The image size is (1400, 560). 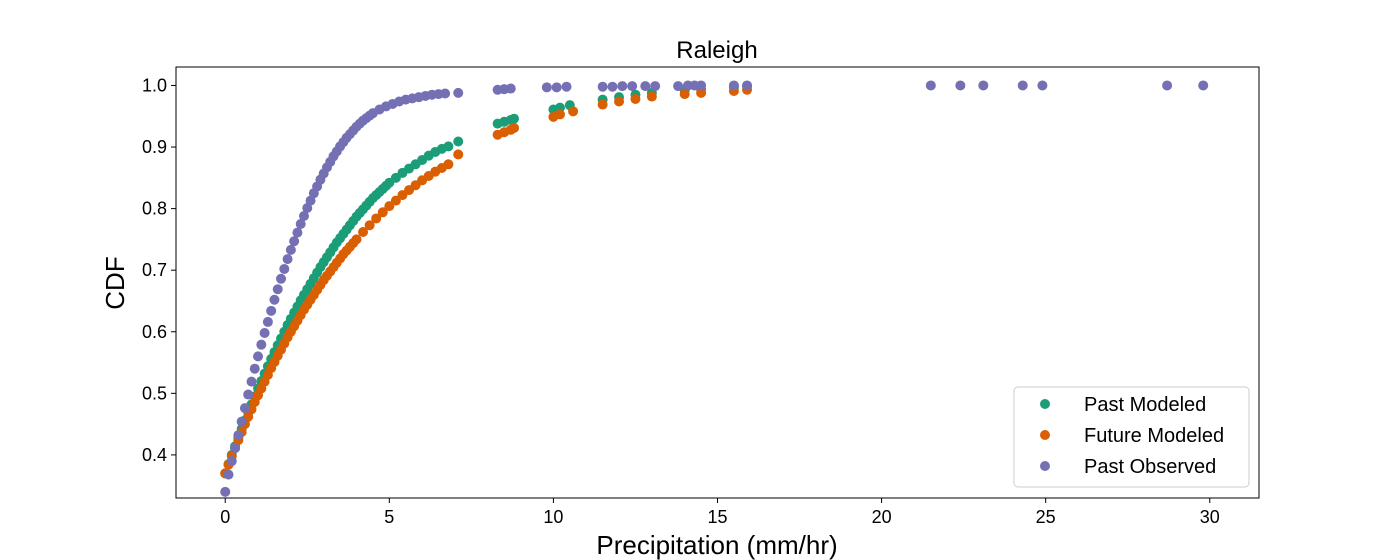 What do you see at coordinates (1046, 517) in the screenshot?
I see `x-tick-label: 25` at bounding box center [1046, 517].